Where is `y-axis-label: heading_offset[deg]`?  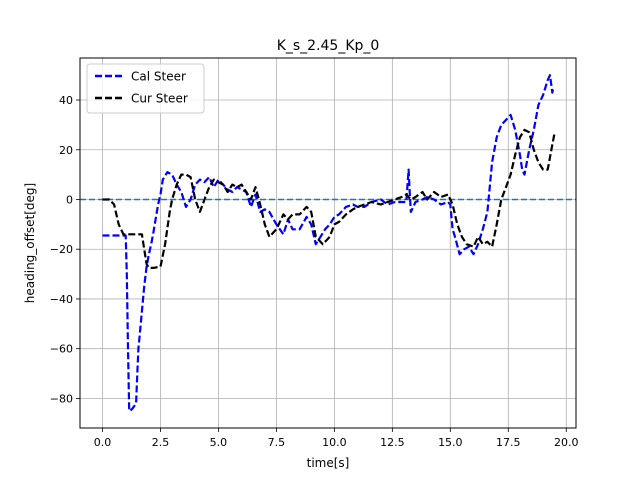 y-axis-label: heading_offset[deg] is located at coordinates (30, 243).